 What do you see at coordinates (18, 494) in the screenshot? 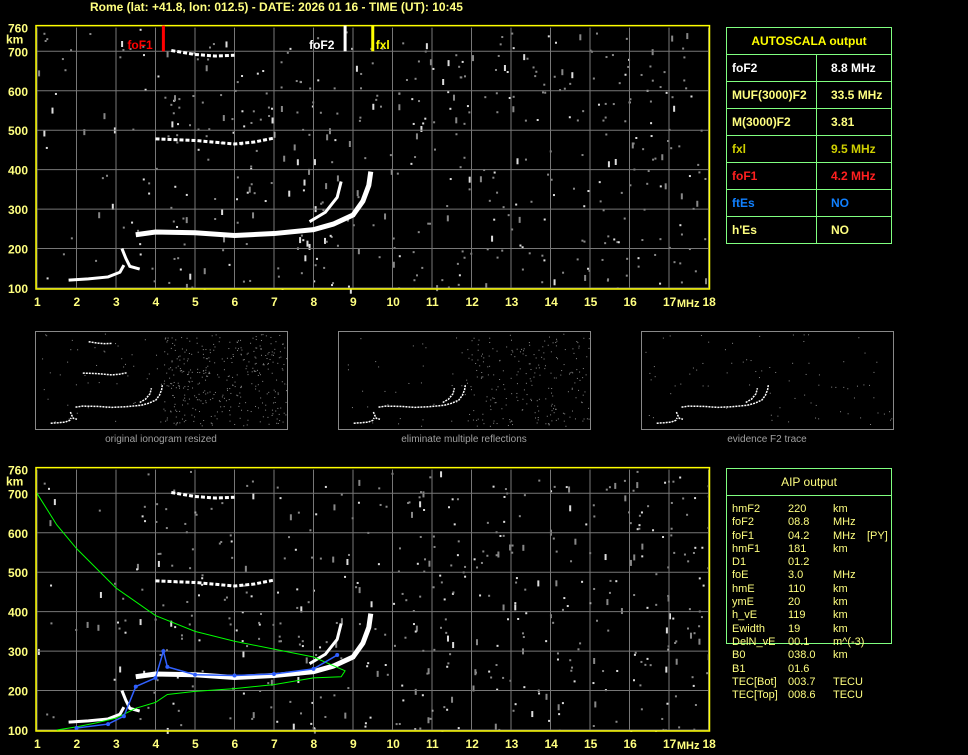
I see `y-tick-label: 700` at bounding box center [18, 494].